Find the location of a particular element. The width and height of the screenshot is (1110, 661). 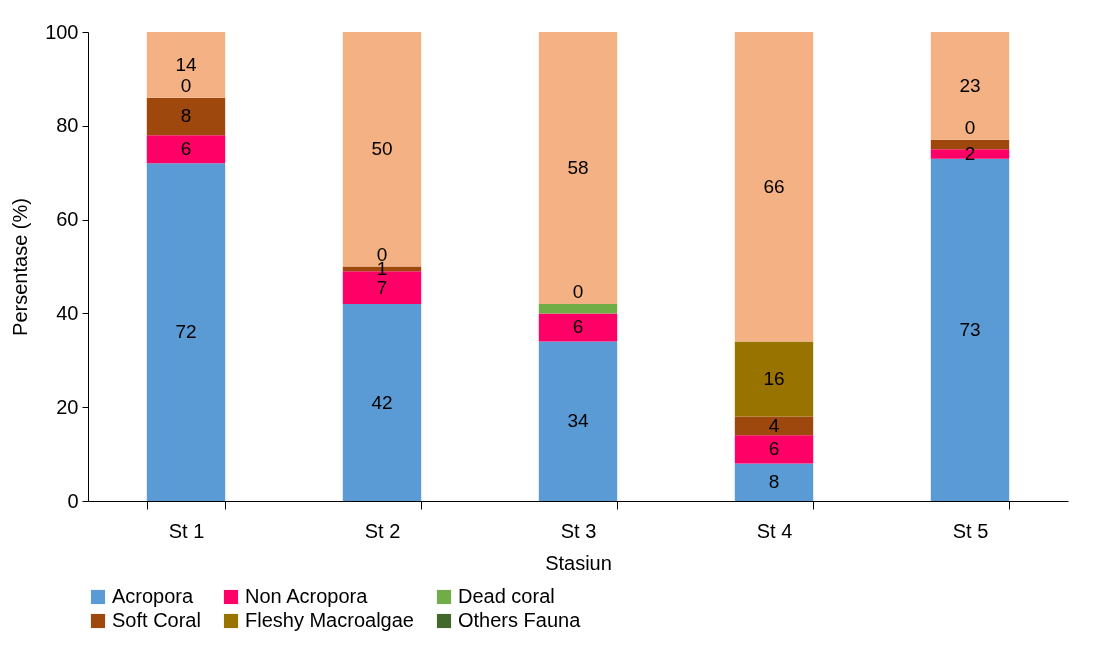

data-label: 14 is located at coordinates (186, 64).